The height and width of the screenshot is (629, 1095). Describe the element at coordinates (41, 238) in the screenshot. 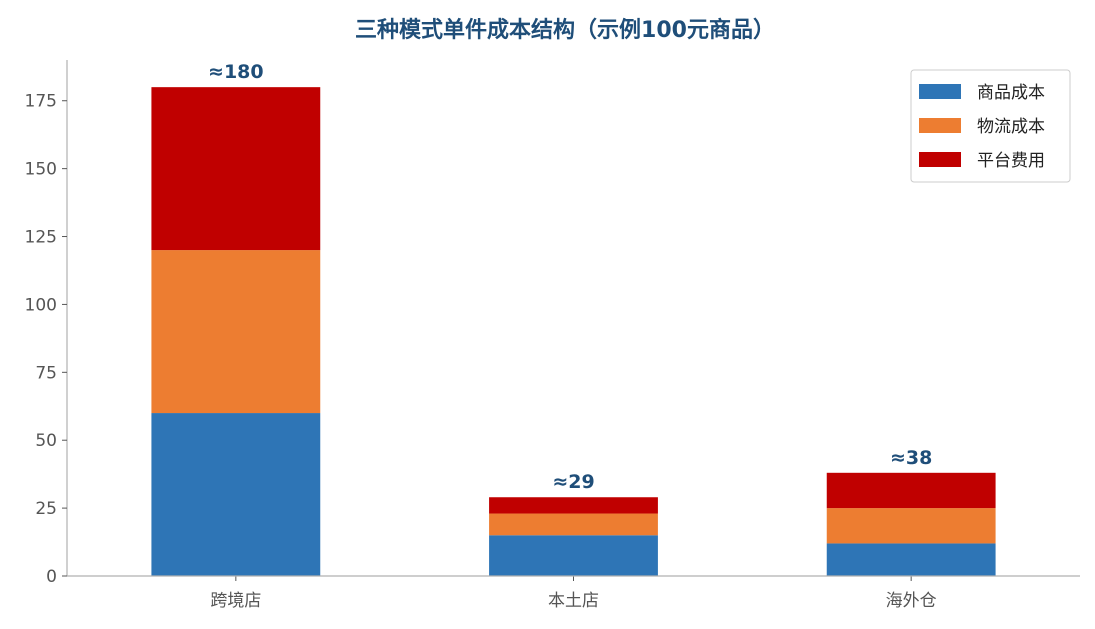

I see `y-tick-label: 125` at that location.